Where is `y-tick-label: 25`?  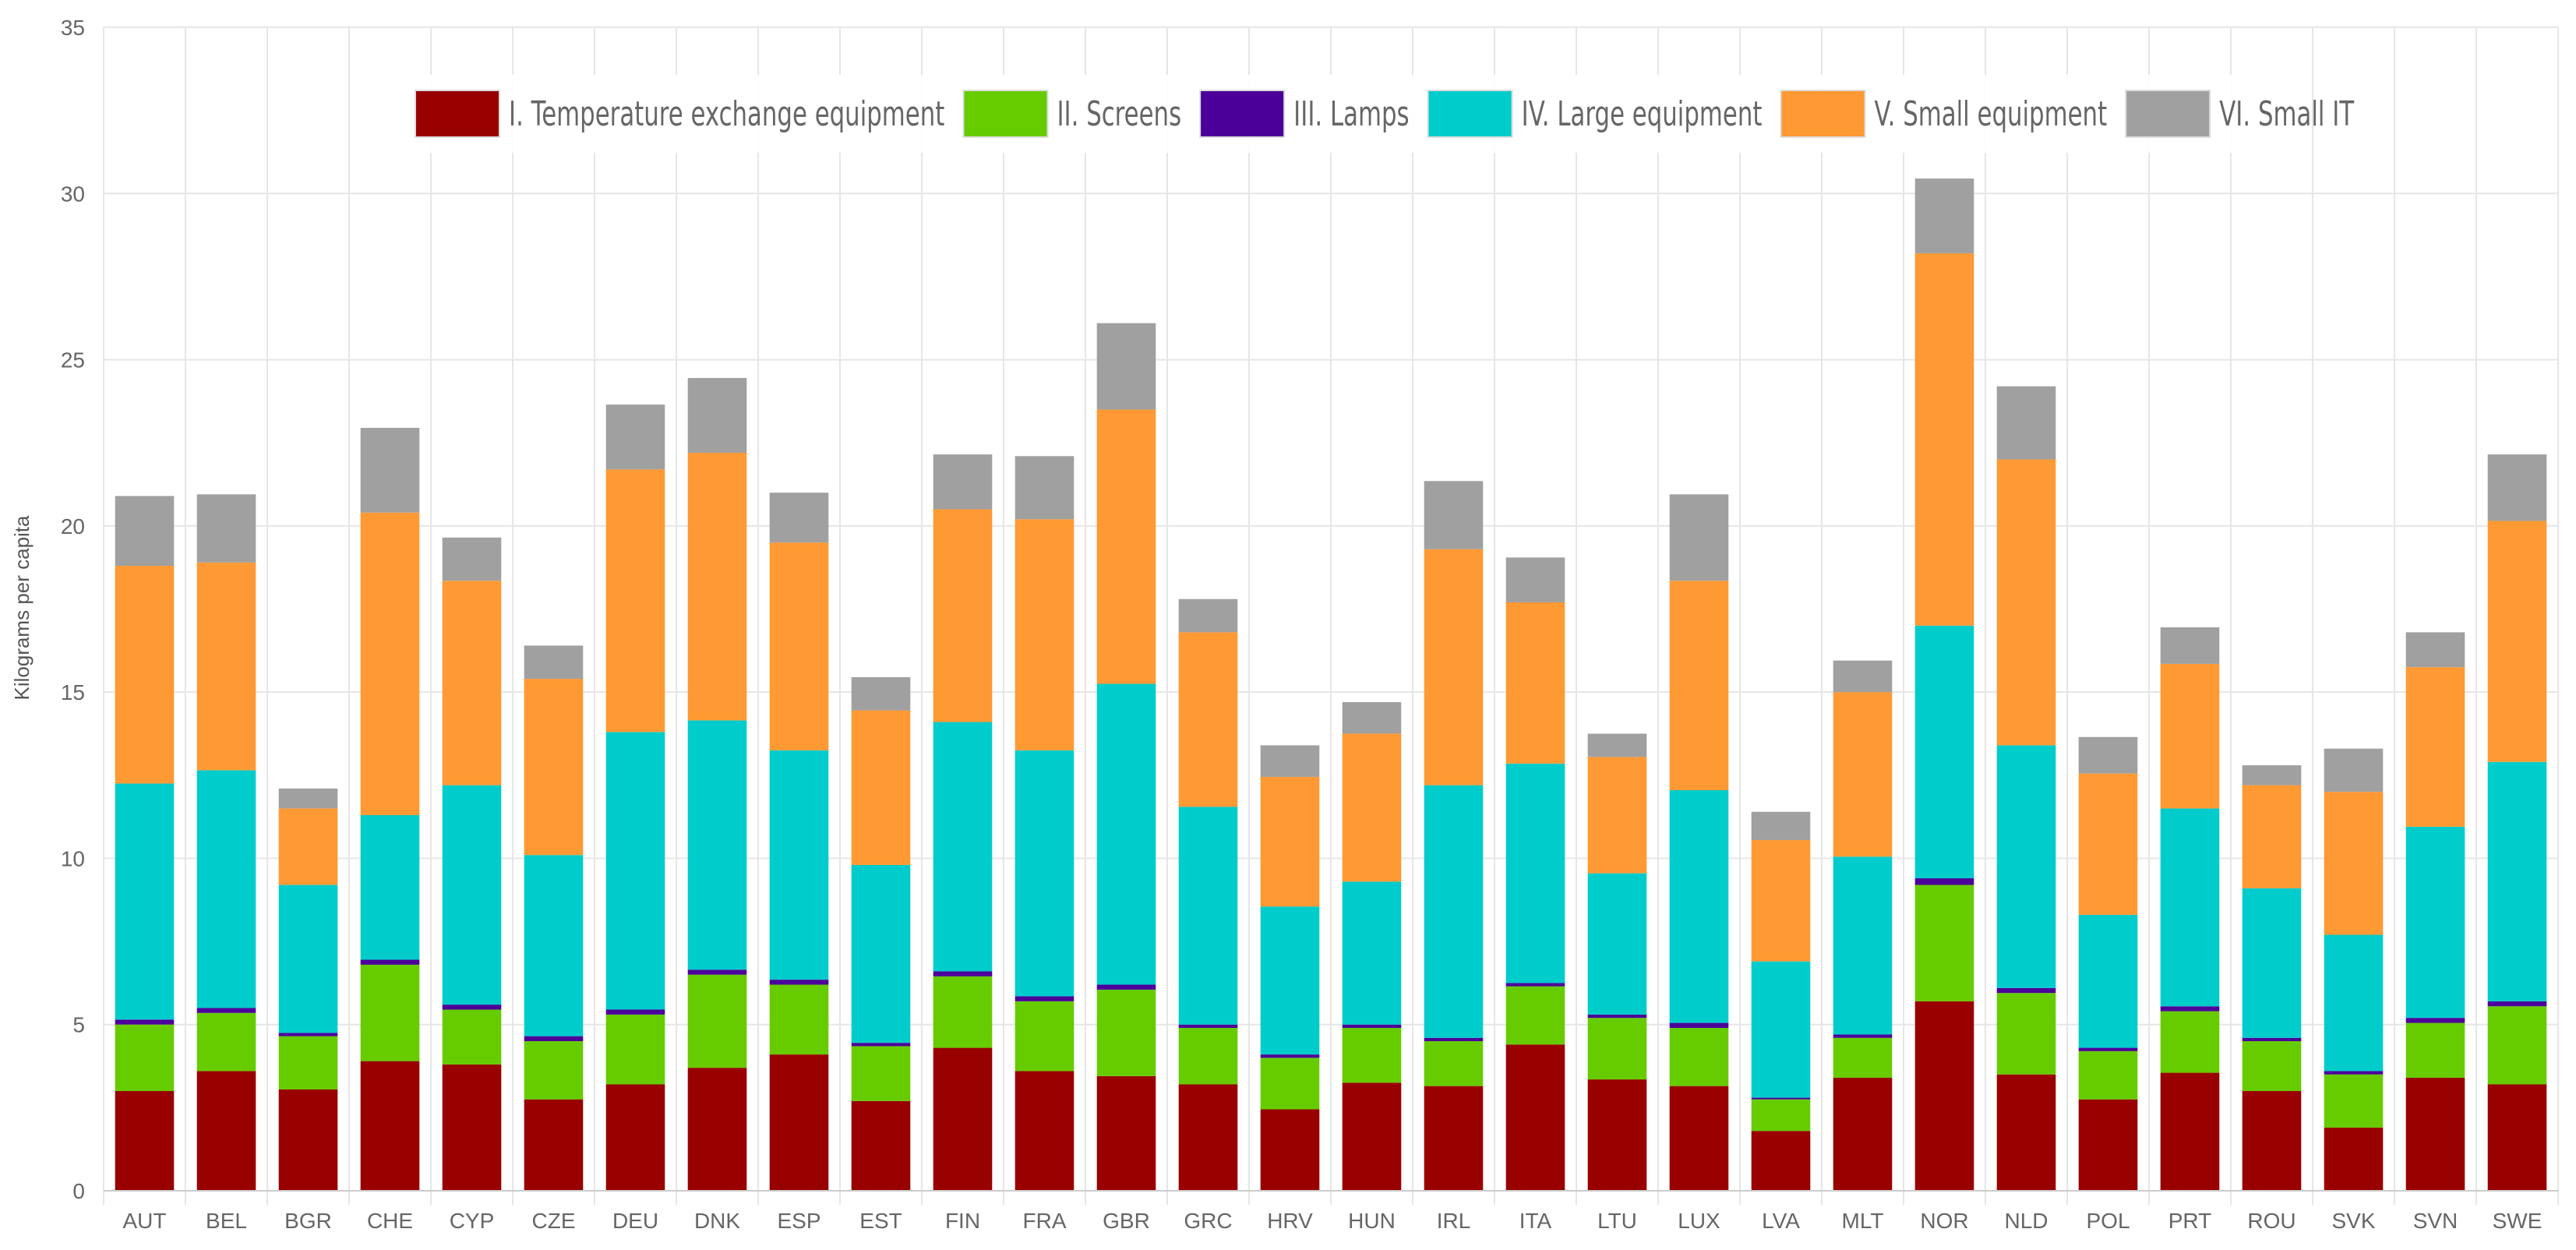
y-tick-label: 25 is located at coordinates (73, 360).